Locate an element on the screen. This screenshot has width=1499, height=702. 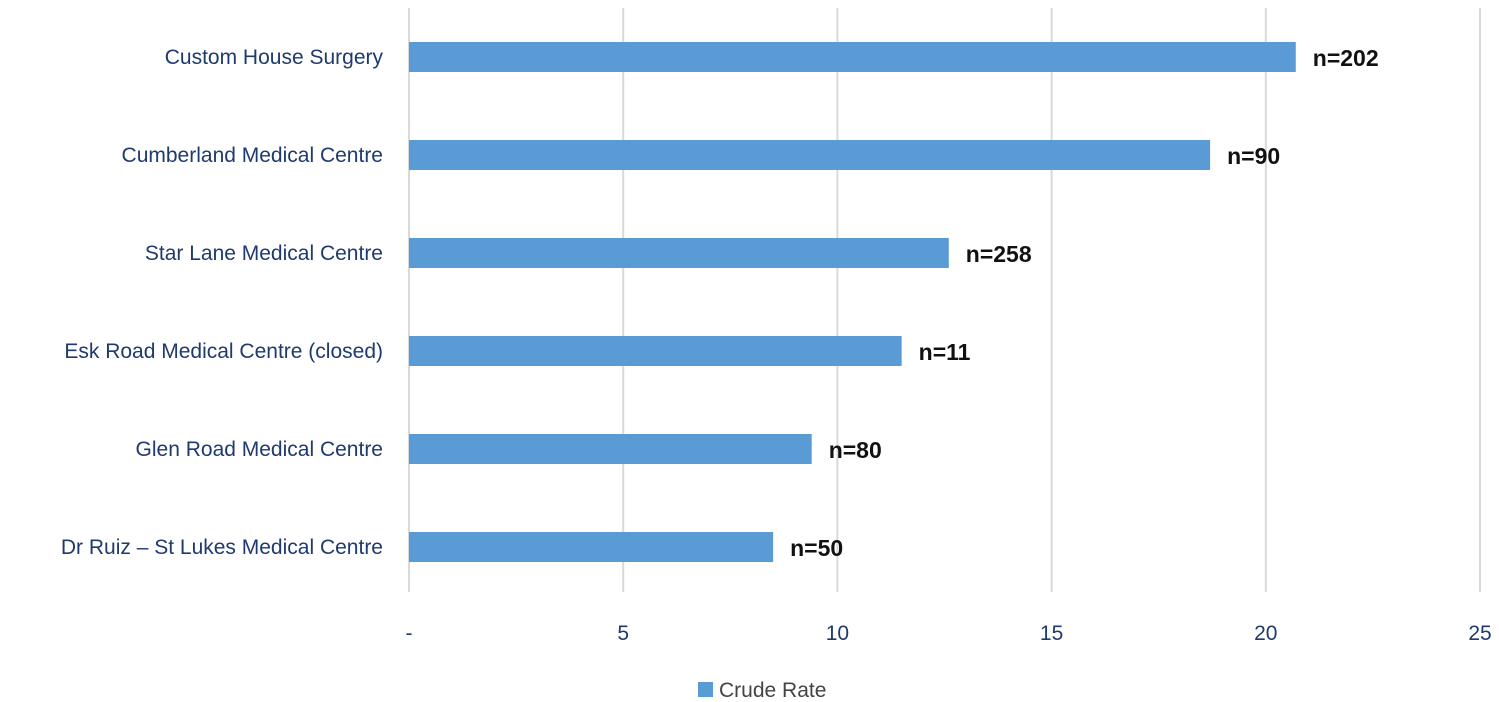
x-axis-tick-labels: - 5 10 15 20 25 is located at coordinates (949, 633).